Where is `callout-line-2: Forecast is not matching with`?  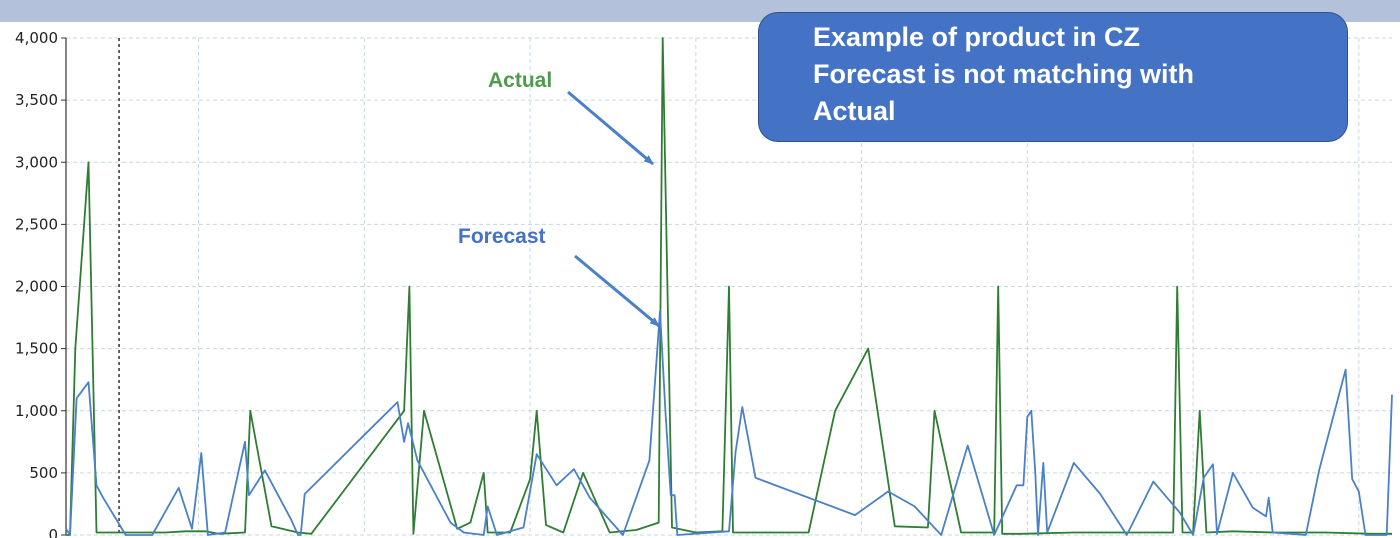
callout-line-2: Forecast is not matching with is located at coordinates (1072, 74).